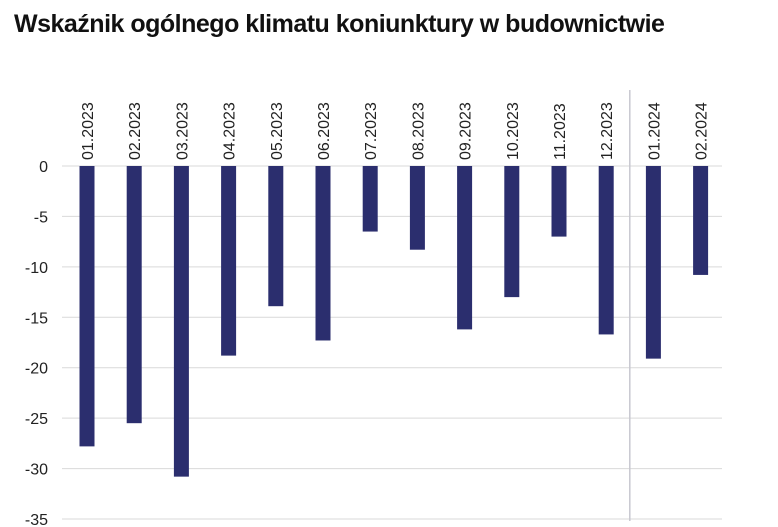  Describe the element at coordinates (654, 131) in the screenshot. I see `category-label: 01.2024` at that location.